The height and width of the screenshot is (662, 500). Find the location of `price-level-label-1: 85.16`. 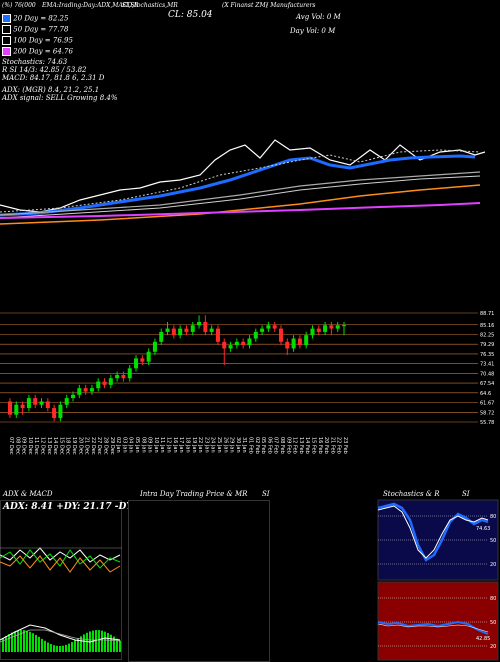

price-level-label-1: 85.16 is located at coordinates (487, 326).